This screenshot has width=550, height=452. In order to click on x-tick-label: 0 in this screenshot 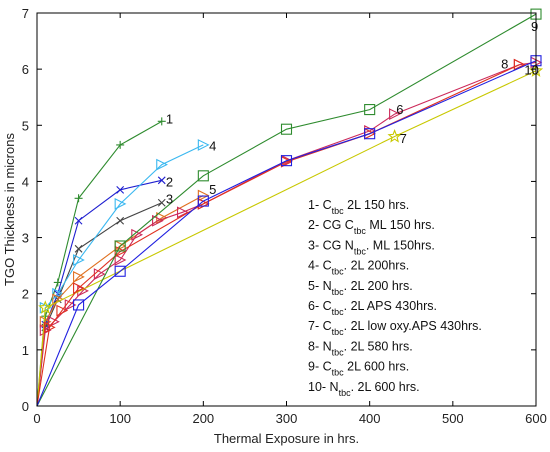, I will do `click(36, 418)`.